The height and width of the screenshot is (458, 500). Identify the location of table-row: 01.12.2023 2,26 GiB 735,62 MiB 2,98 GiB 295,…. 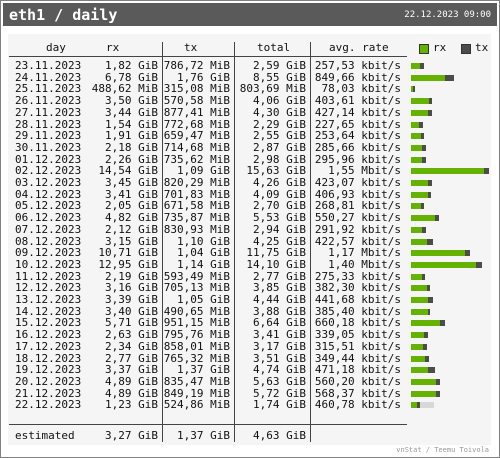
(250, 159).